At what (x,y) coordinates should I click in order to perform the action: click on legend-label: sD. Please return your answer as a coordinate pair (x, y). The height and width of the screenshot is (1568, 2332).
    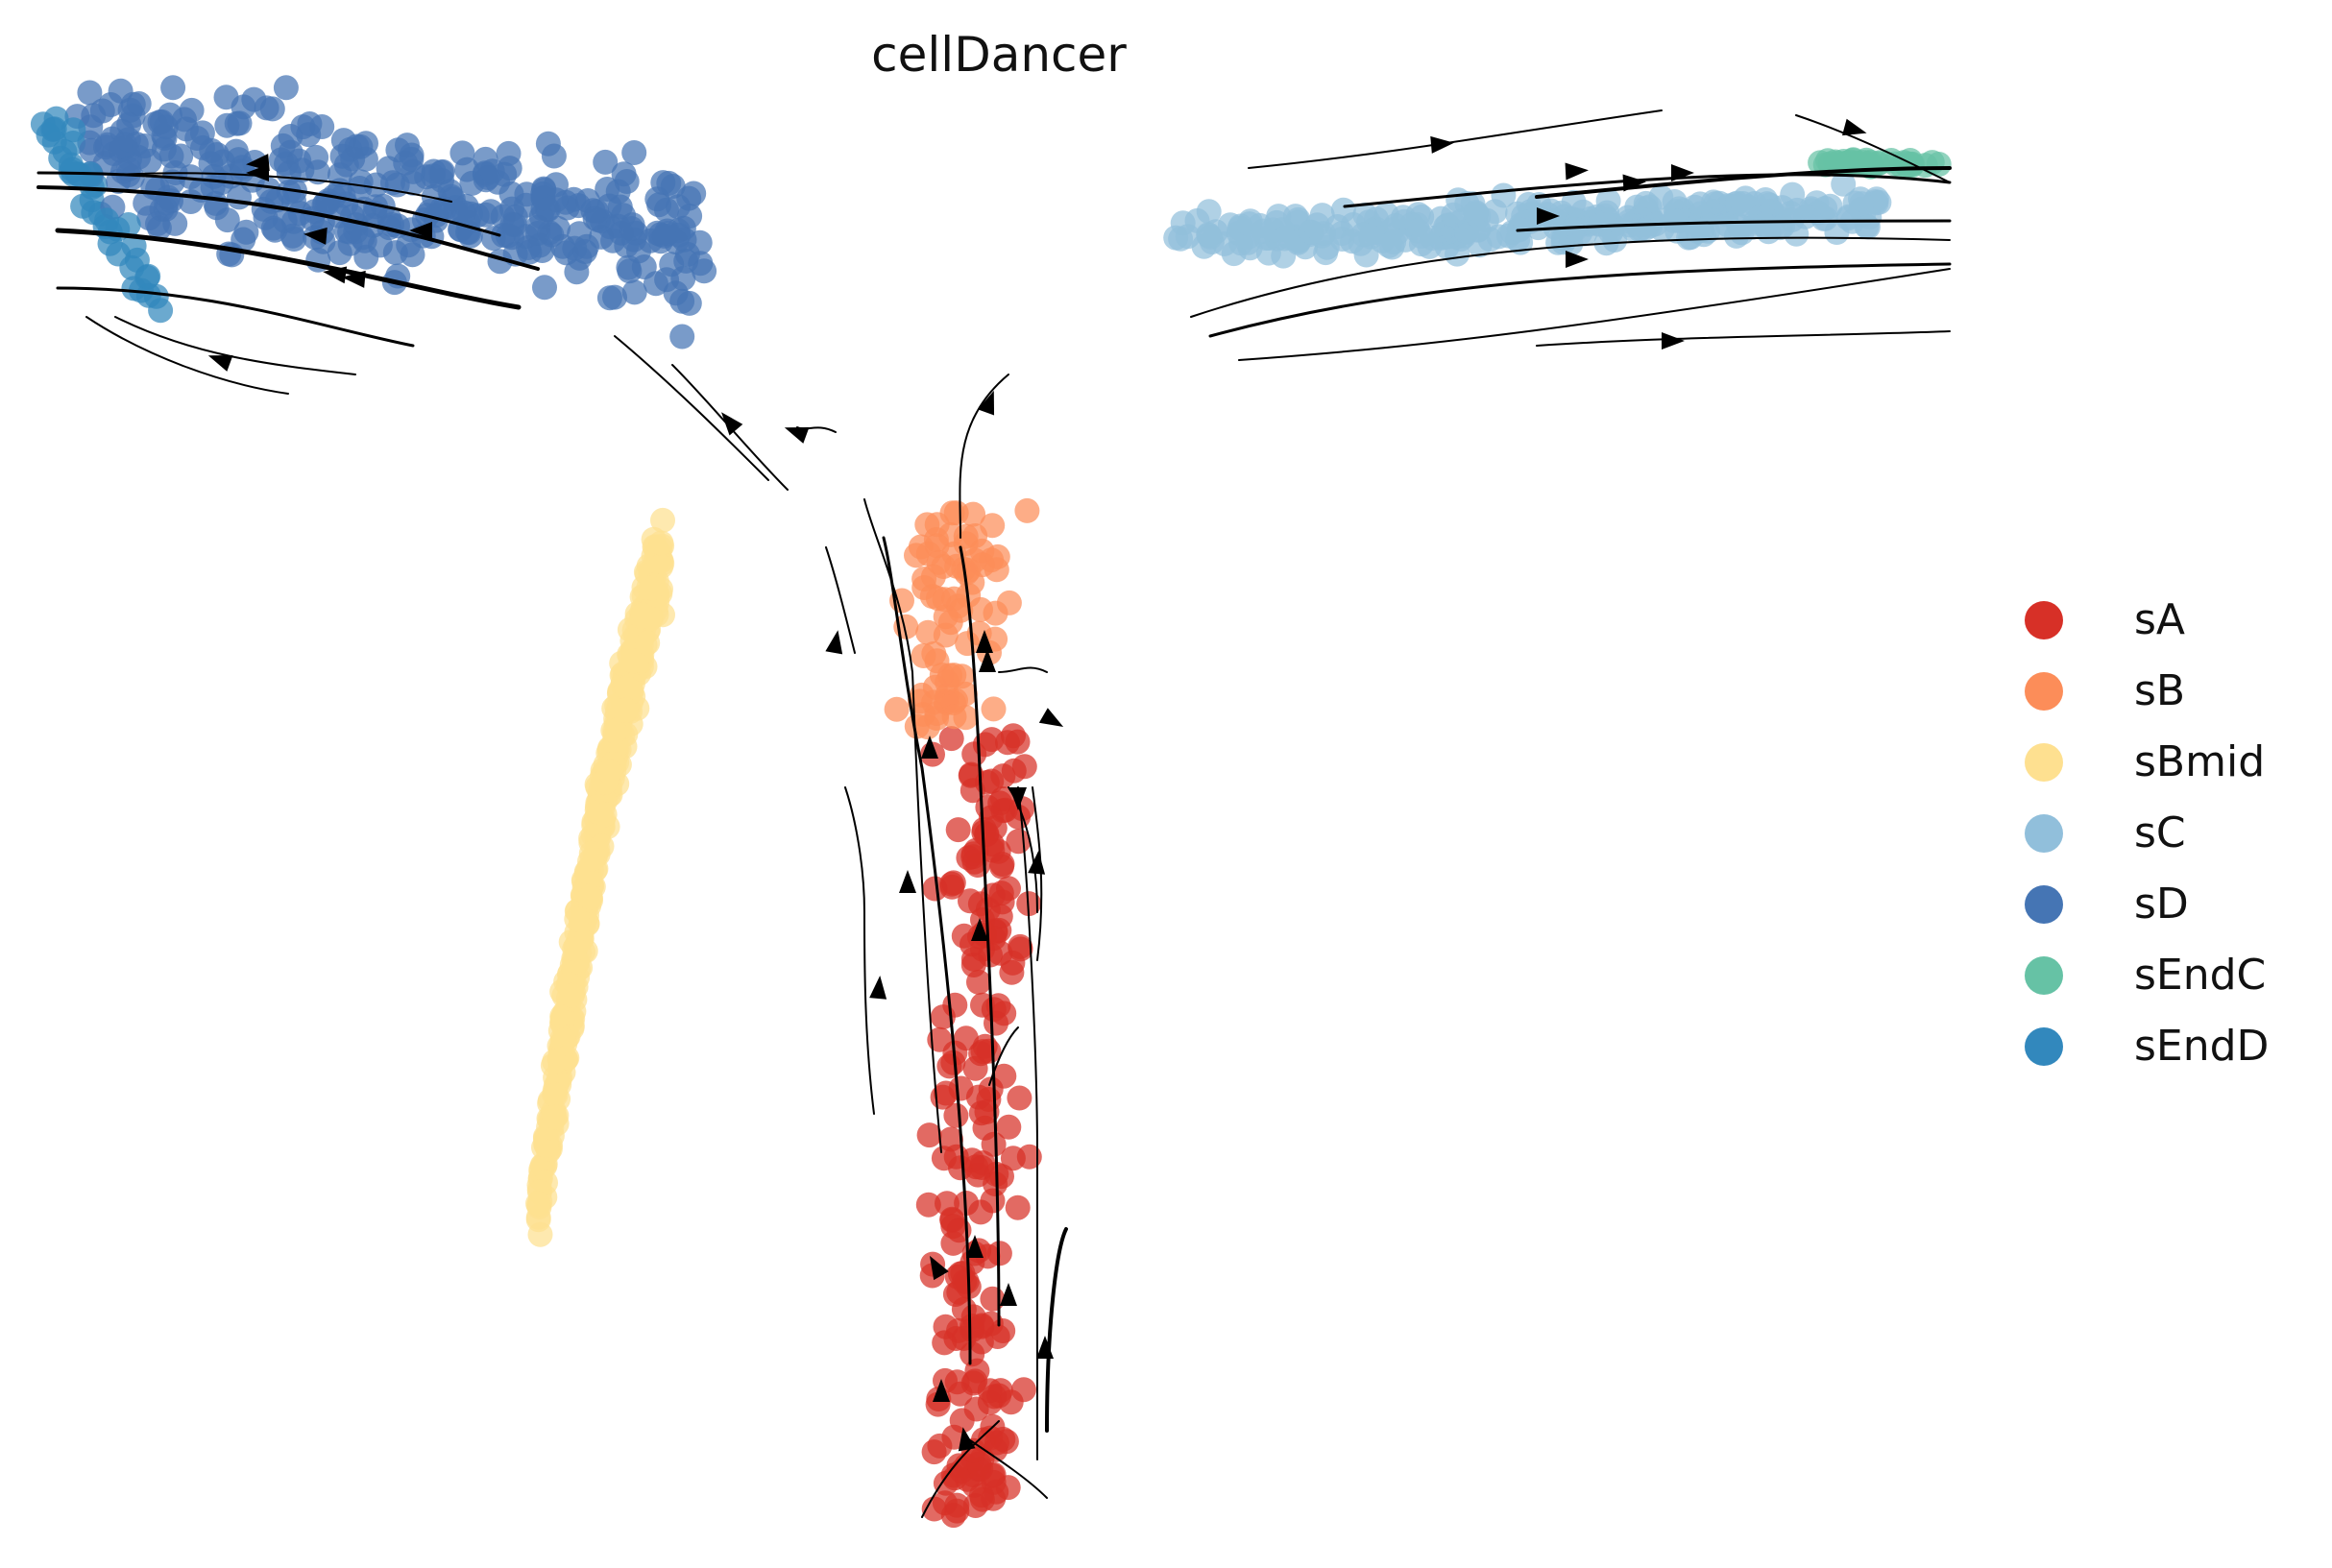
    Looking at the image, I should click on (2162, 904).